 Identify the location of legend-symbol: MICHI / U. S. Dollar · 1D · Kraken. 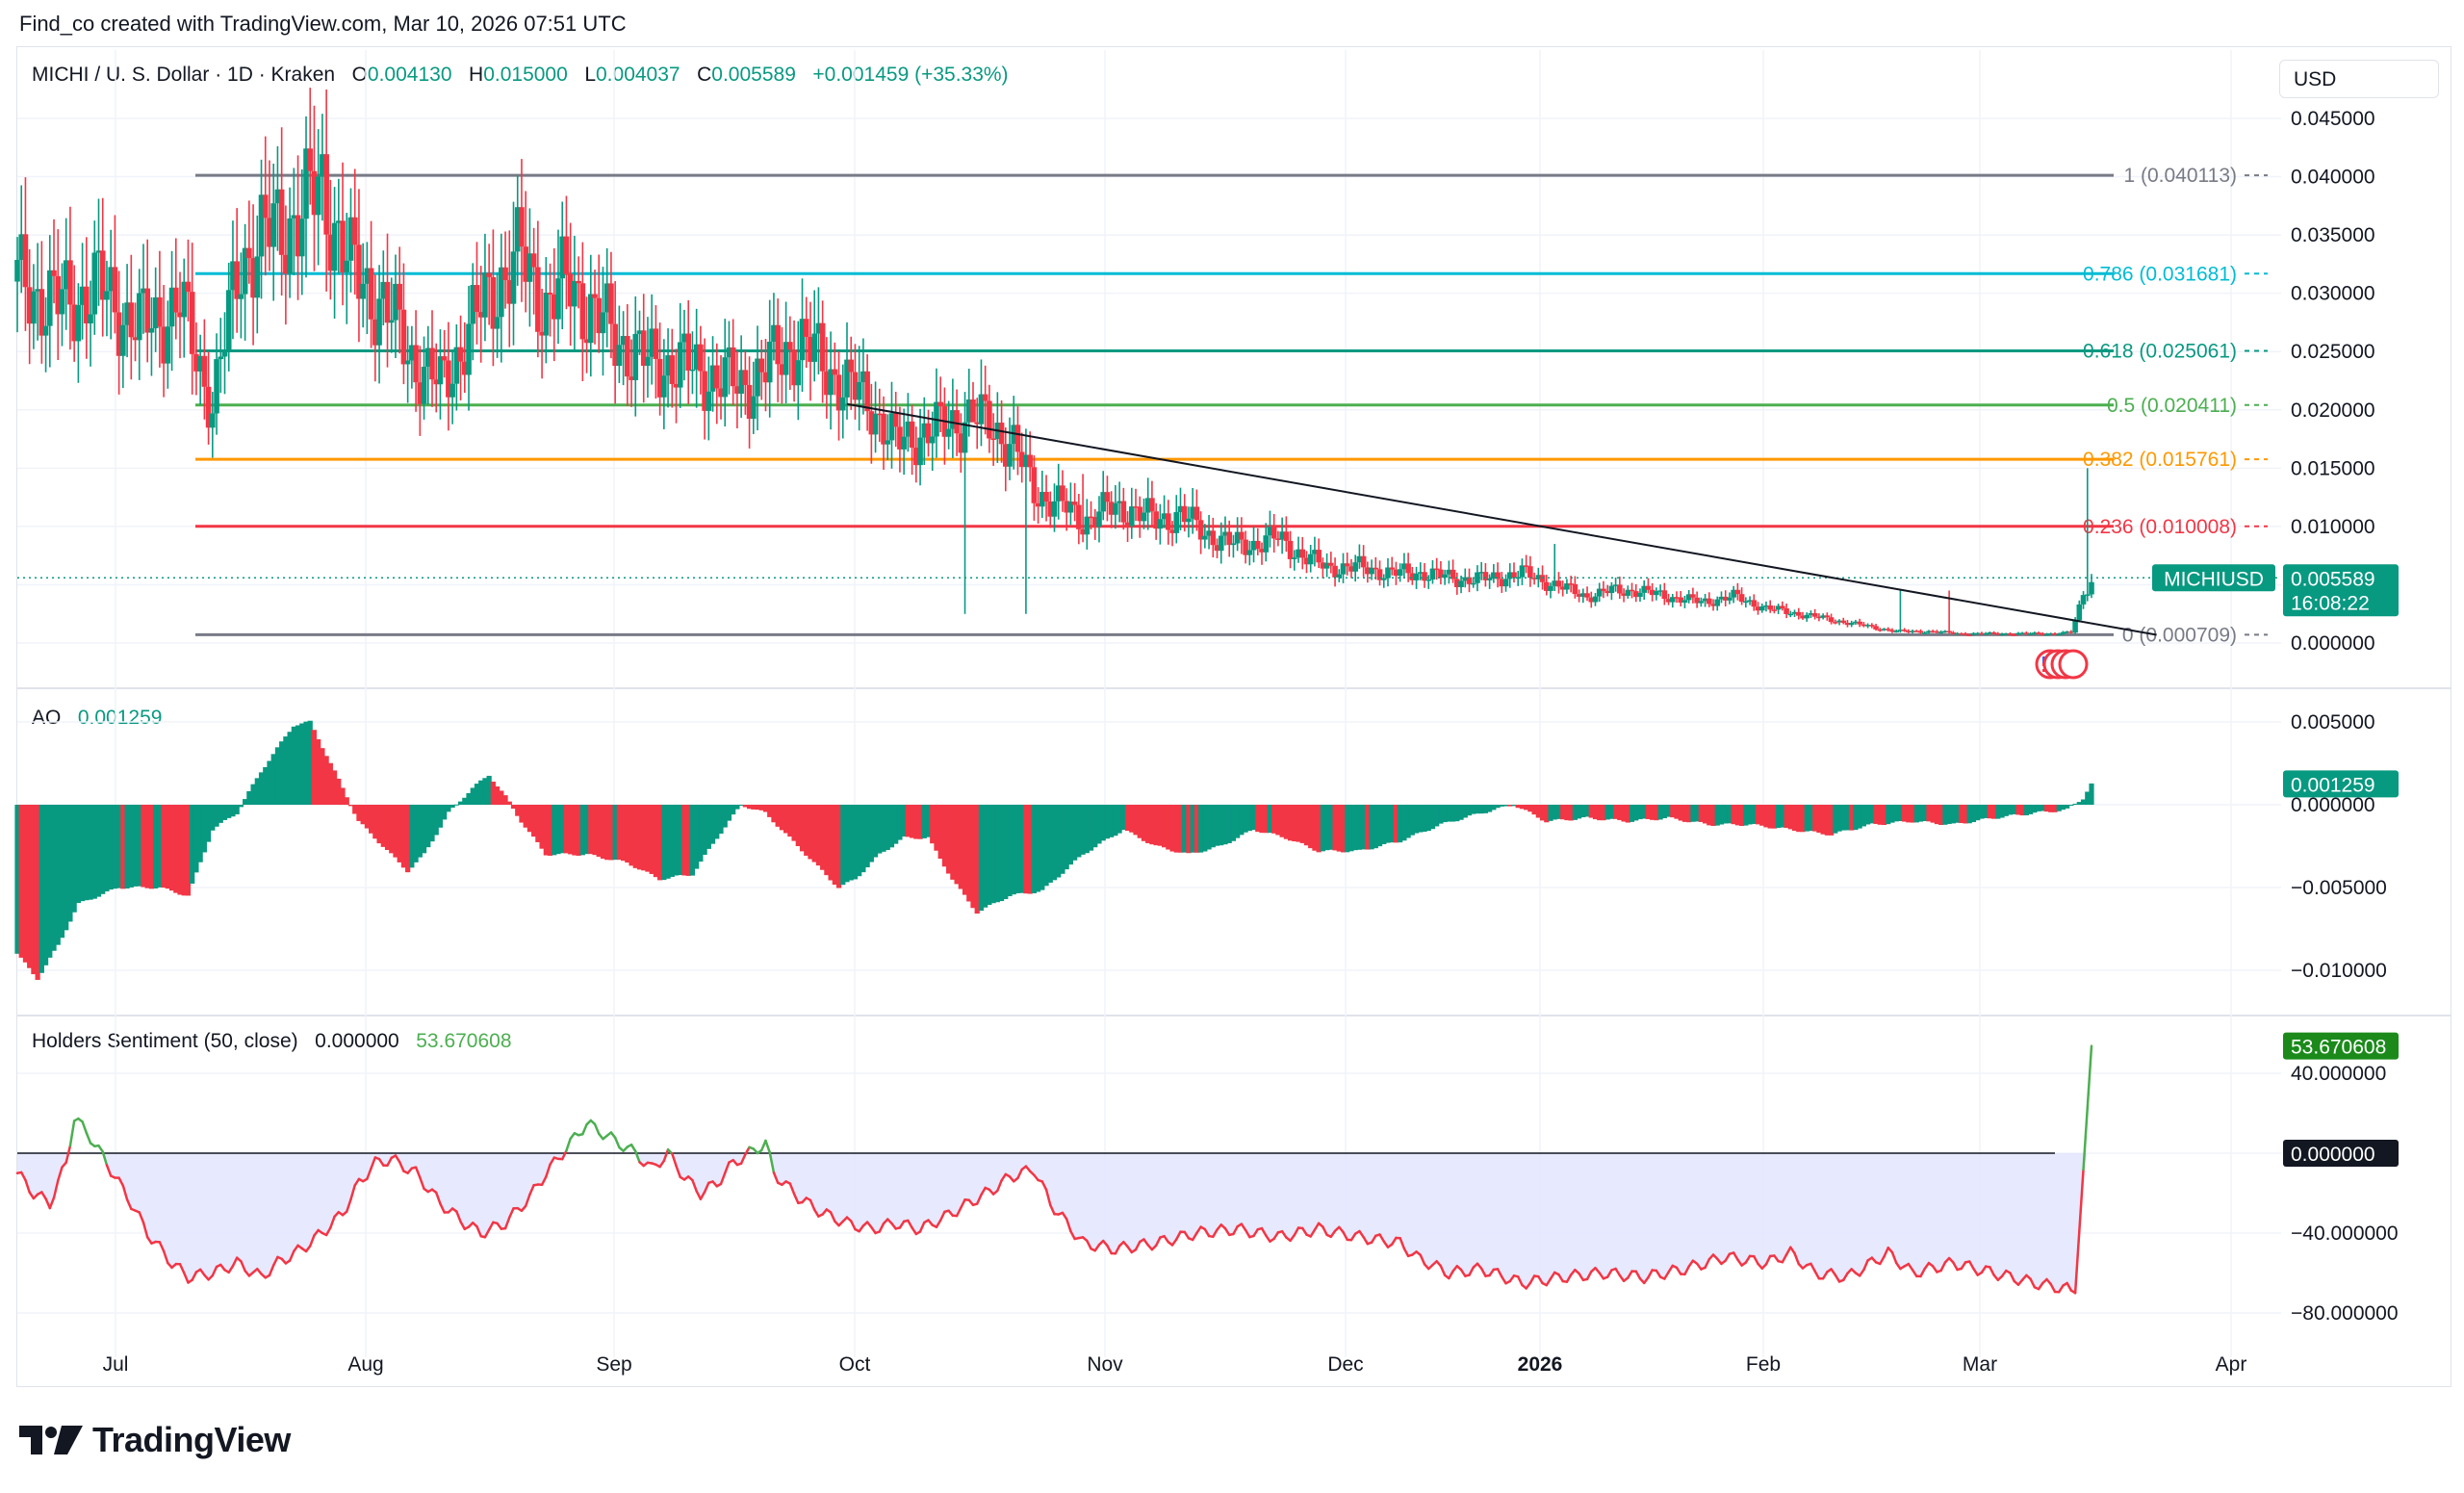
(184, 75).